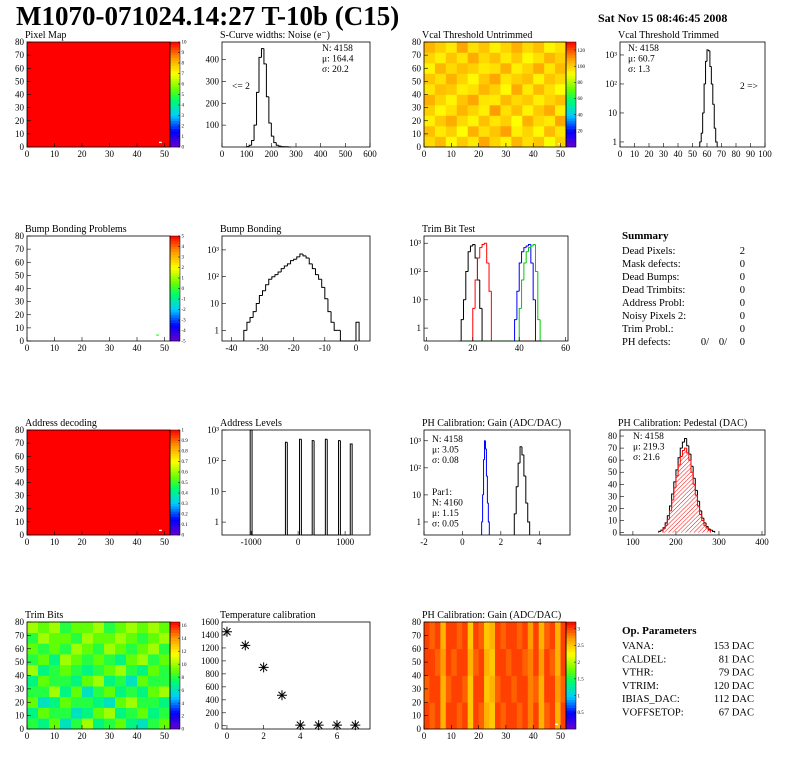 The height and width of the screenshot is (772, 796). Describe the element at coordinates (231, 348) in the screenshot. I see `x-tick-label: -40` at that location.